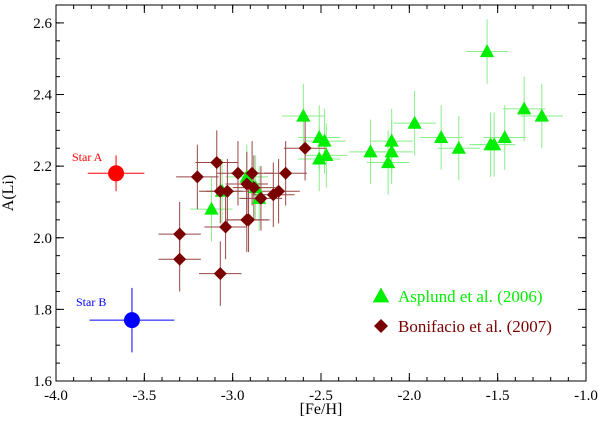 The width and height of the screenshot is (601, 424). What do you see at coordinates (56, 396) in the screenshot?
I see `x-tick-label: -4.0` at bounding box center [56, 396].